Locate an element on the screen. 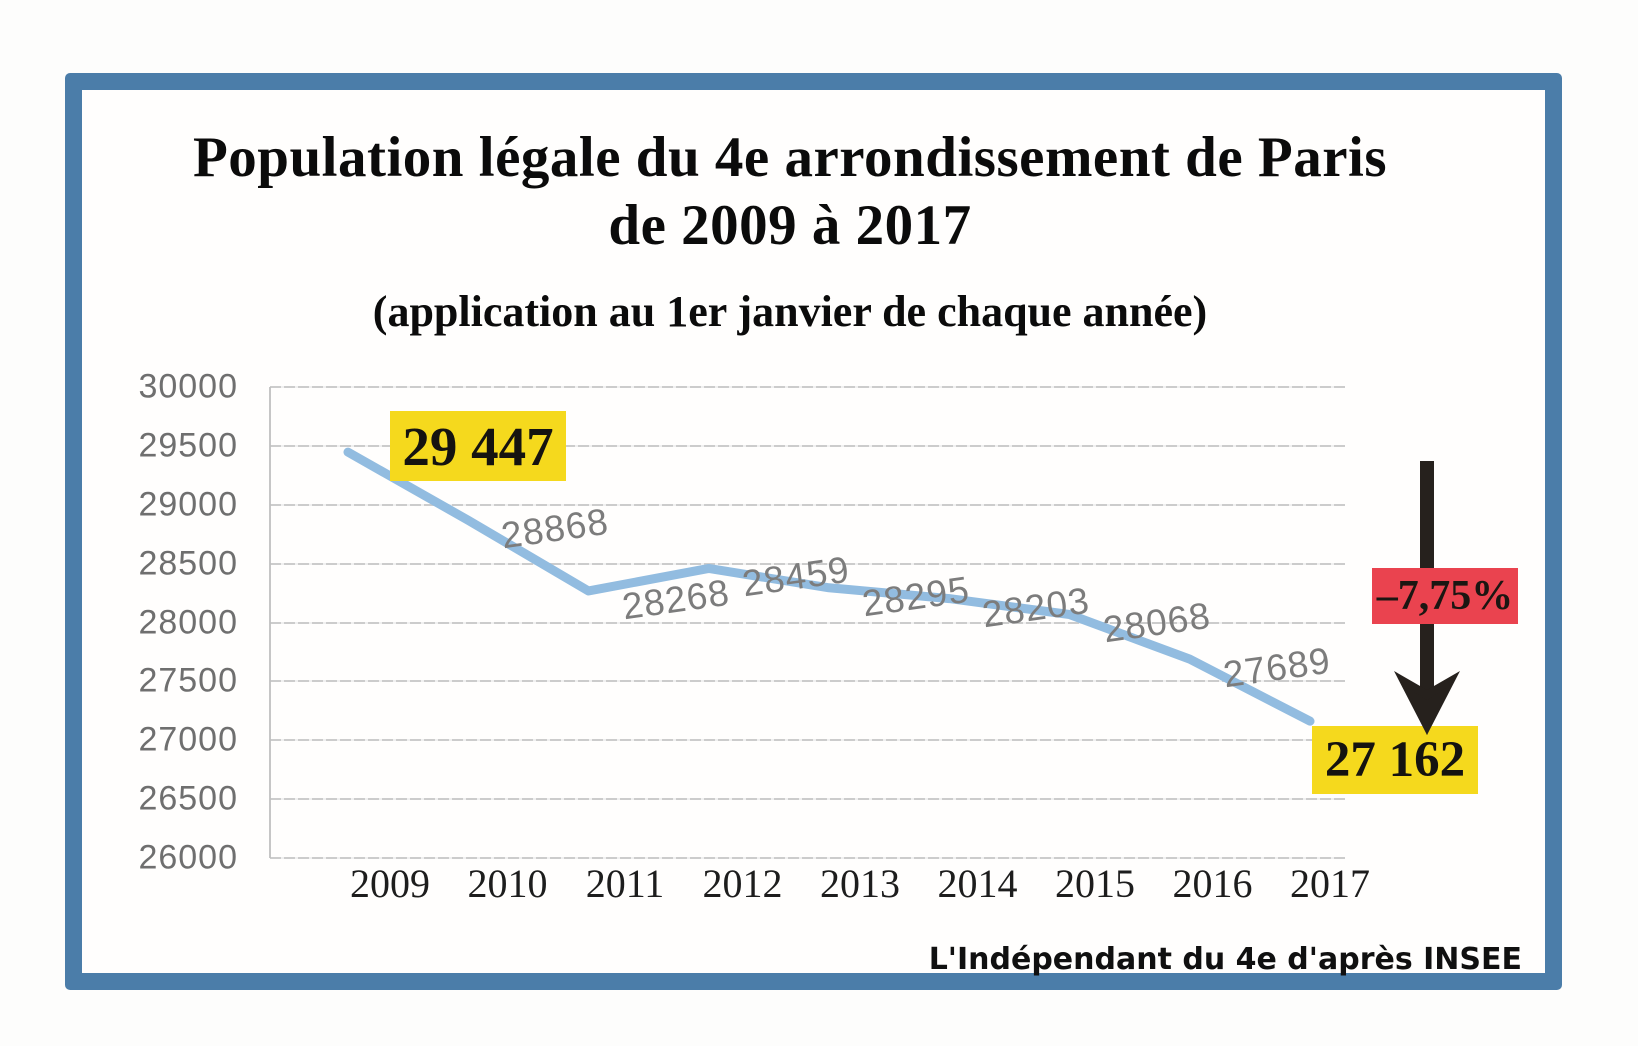 The height and width of the screenshot is (1046, 1638). source-caption: L'Indépendant du 4e d'après INSEE is located at coordinates (1225, 959).